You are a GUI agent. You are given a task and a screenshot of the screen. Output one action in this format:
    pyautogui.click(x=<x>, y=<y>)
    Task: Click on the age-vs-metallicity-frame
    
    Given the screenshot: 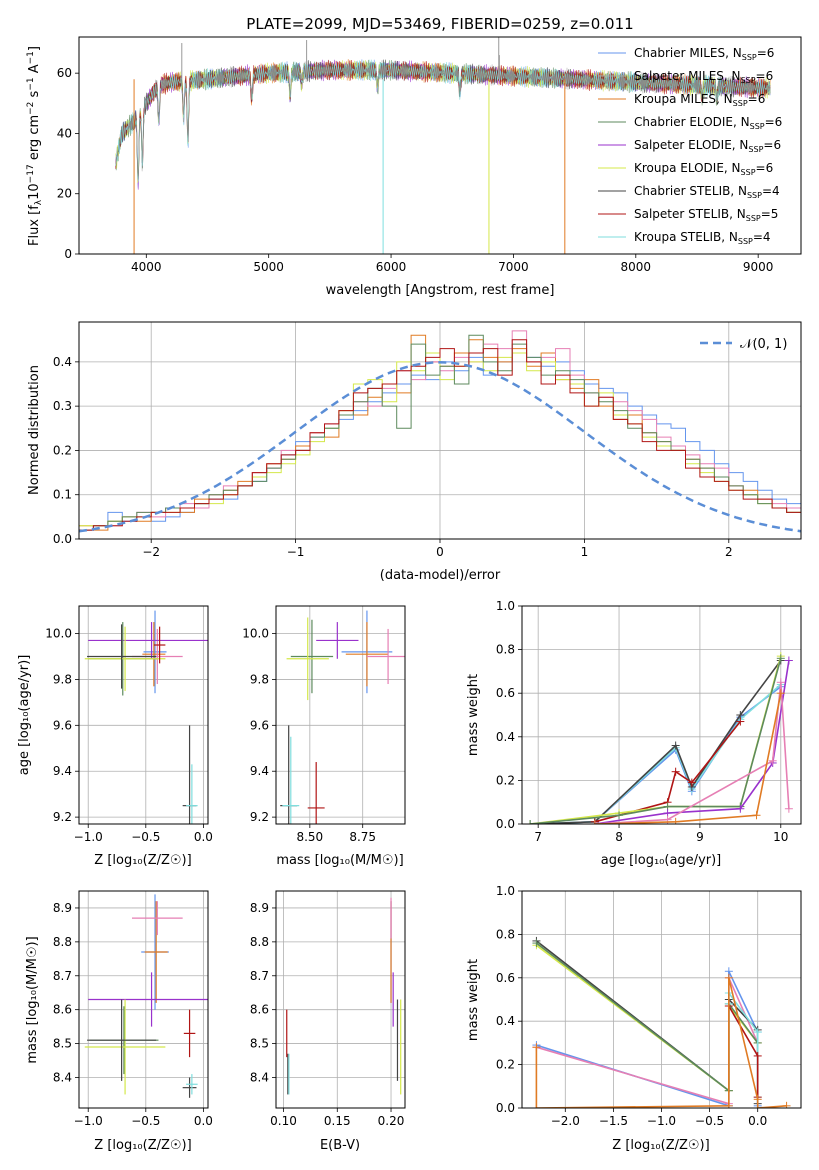 What is the action you would take?
    pyautogui.click(x=143, y=715)
    